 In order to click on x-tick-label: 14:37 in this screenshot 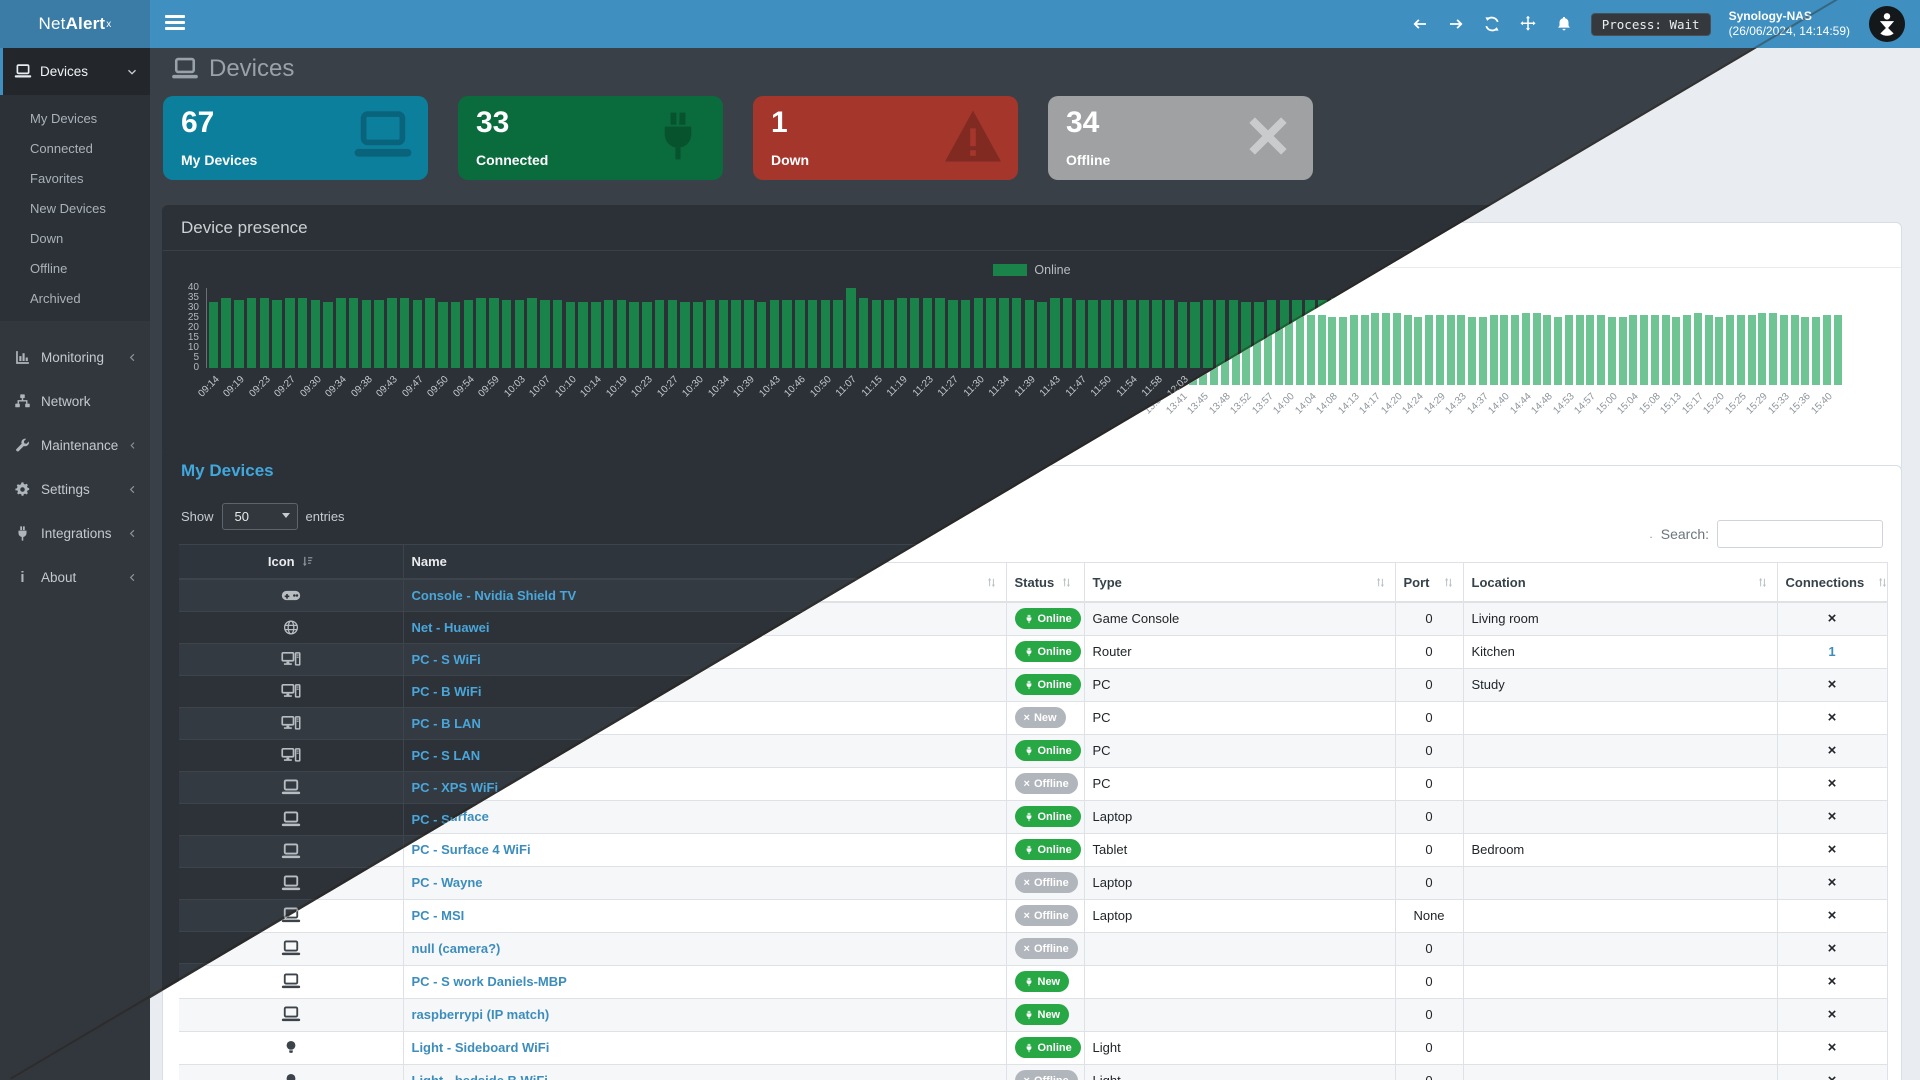, I will do `click(1478, 404)`.